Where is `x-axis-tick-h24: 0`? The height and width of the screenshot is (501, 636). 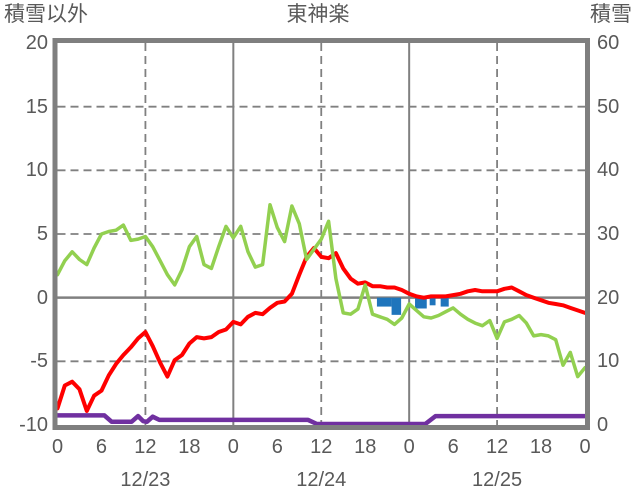
x-axis-tick-h24: 0 is located at coordinates (233, 447).